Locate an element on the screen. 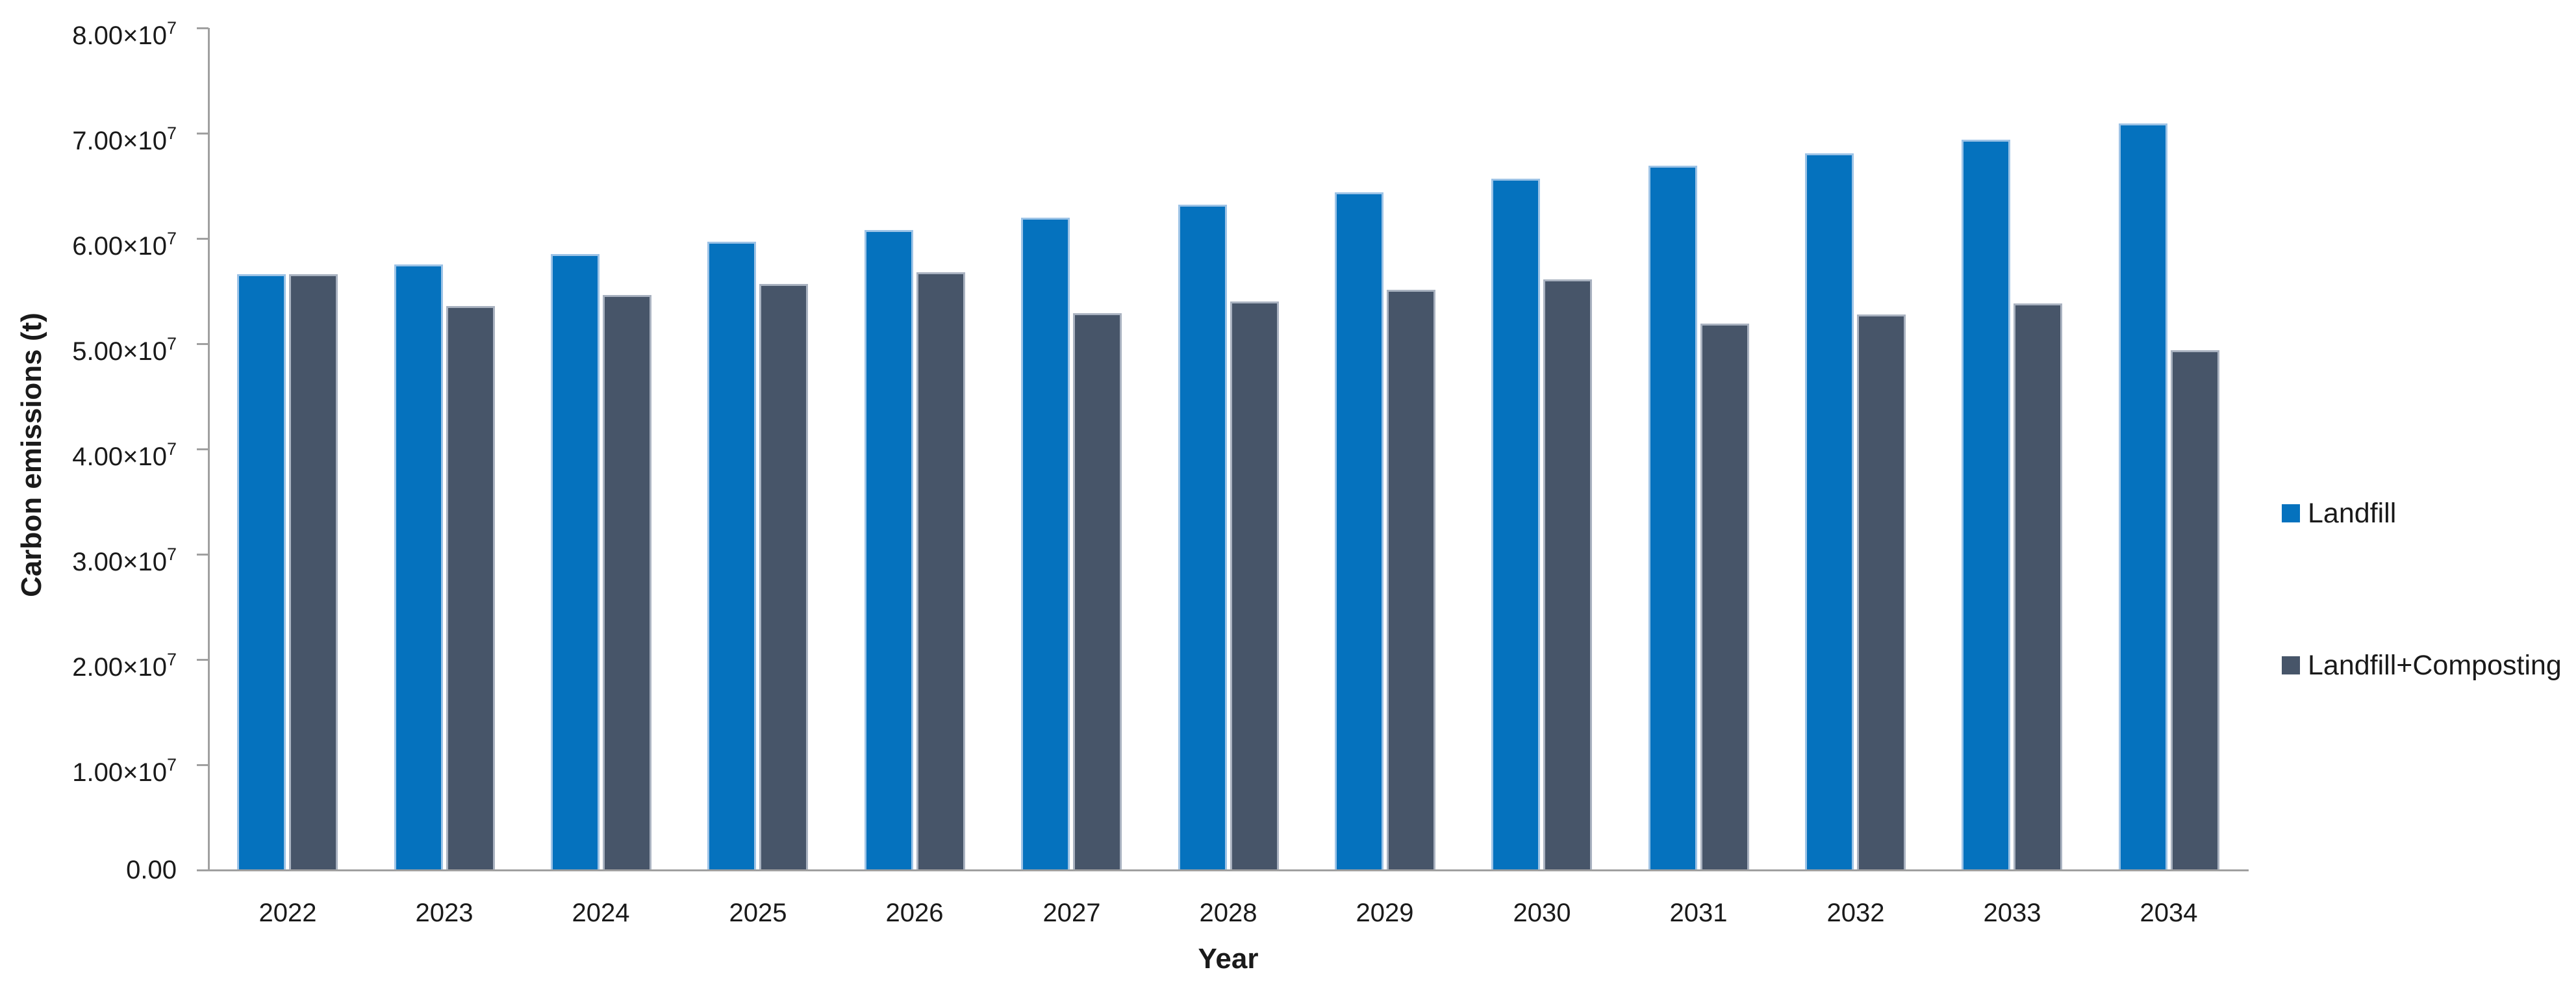 This screenshot has width=2576, height=987. x-tick-label-2026: 2026 is located at coordinates (914, 913).